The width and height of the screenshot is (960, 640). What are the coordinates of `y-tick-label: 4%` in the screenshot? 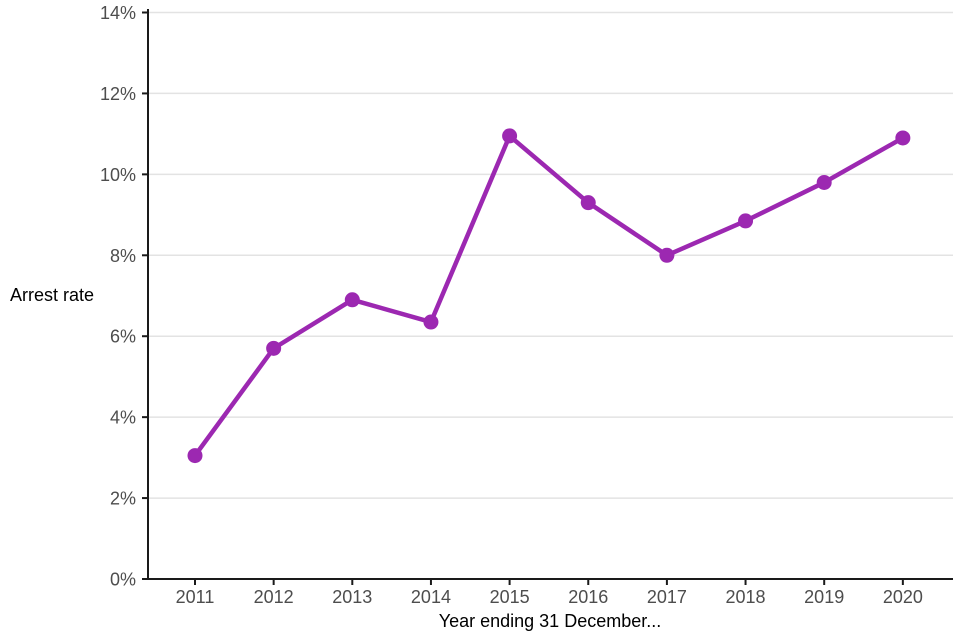 It's located at (123, 418).